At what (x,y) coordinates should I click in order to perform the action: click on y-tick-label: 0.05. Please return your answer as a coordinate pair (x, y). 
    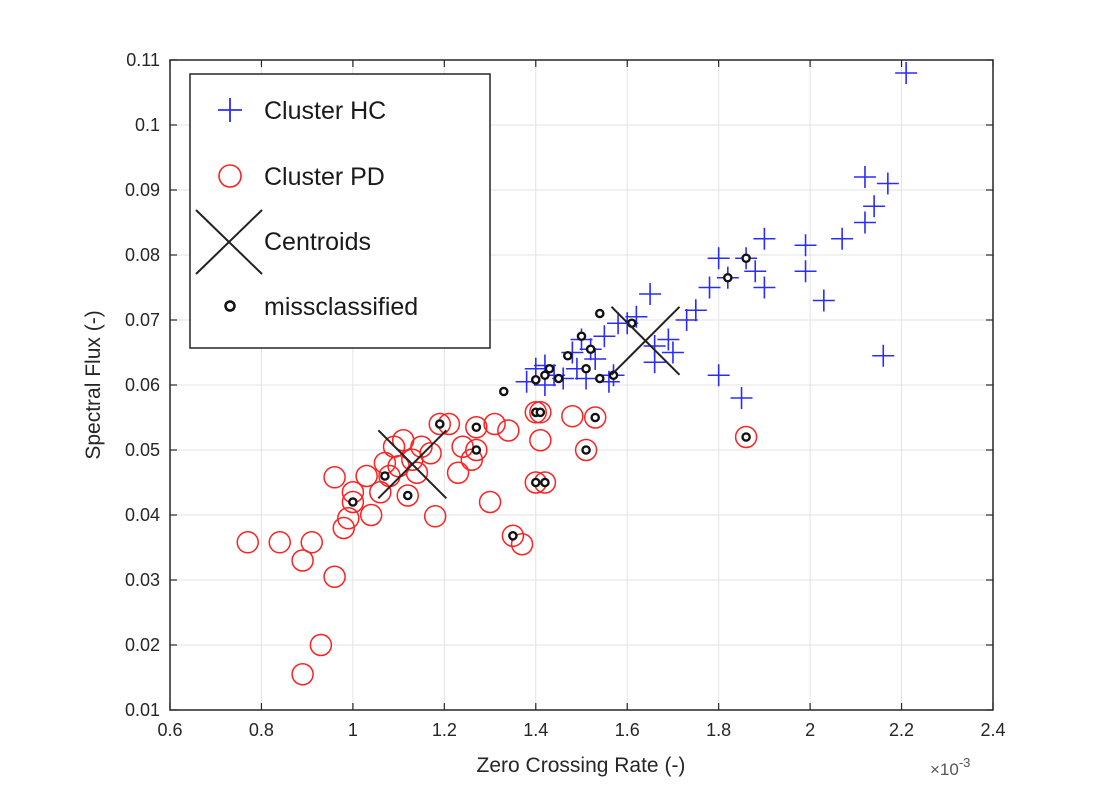
    Looking at the image, I should click on (142, 450).